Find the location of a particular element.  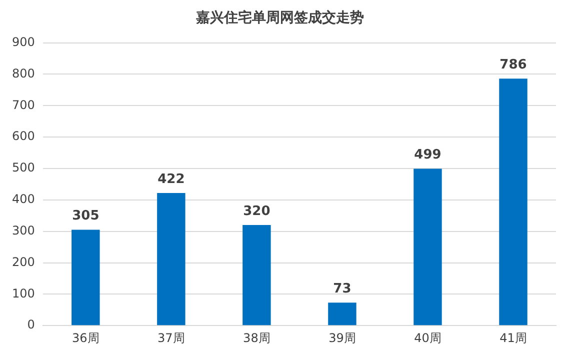

x-tick-label: 41周 is located at coordinates (513, 337).